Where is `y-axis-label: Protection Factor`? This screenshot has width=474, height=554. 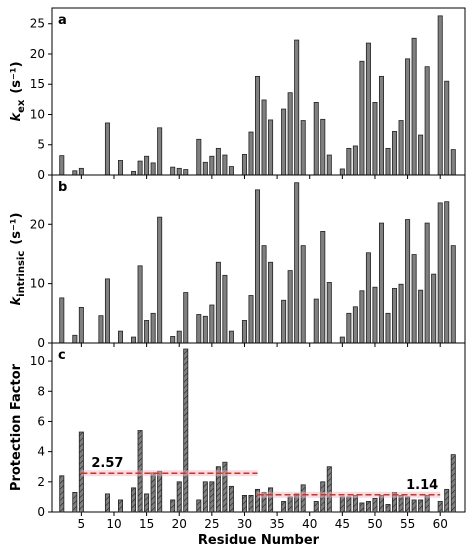 y-axis-label: Protection Factor is located at coordinates (16, 427).